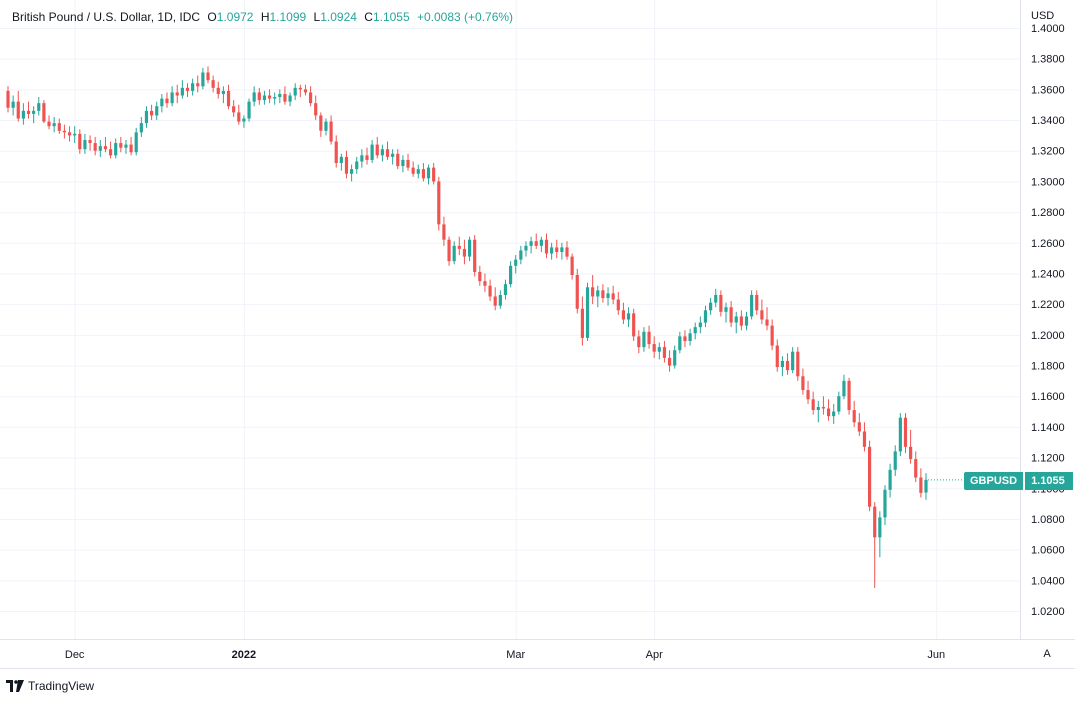  Describe the element at coordinates (1048, 397) in the screenshot. I see `price-tick-label: 1.1600` at that location.